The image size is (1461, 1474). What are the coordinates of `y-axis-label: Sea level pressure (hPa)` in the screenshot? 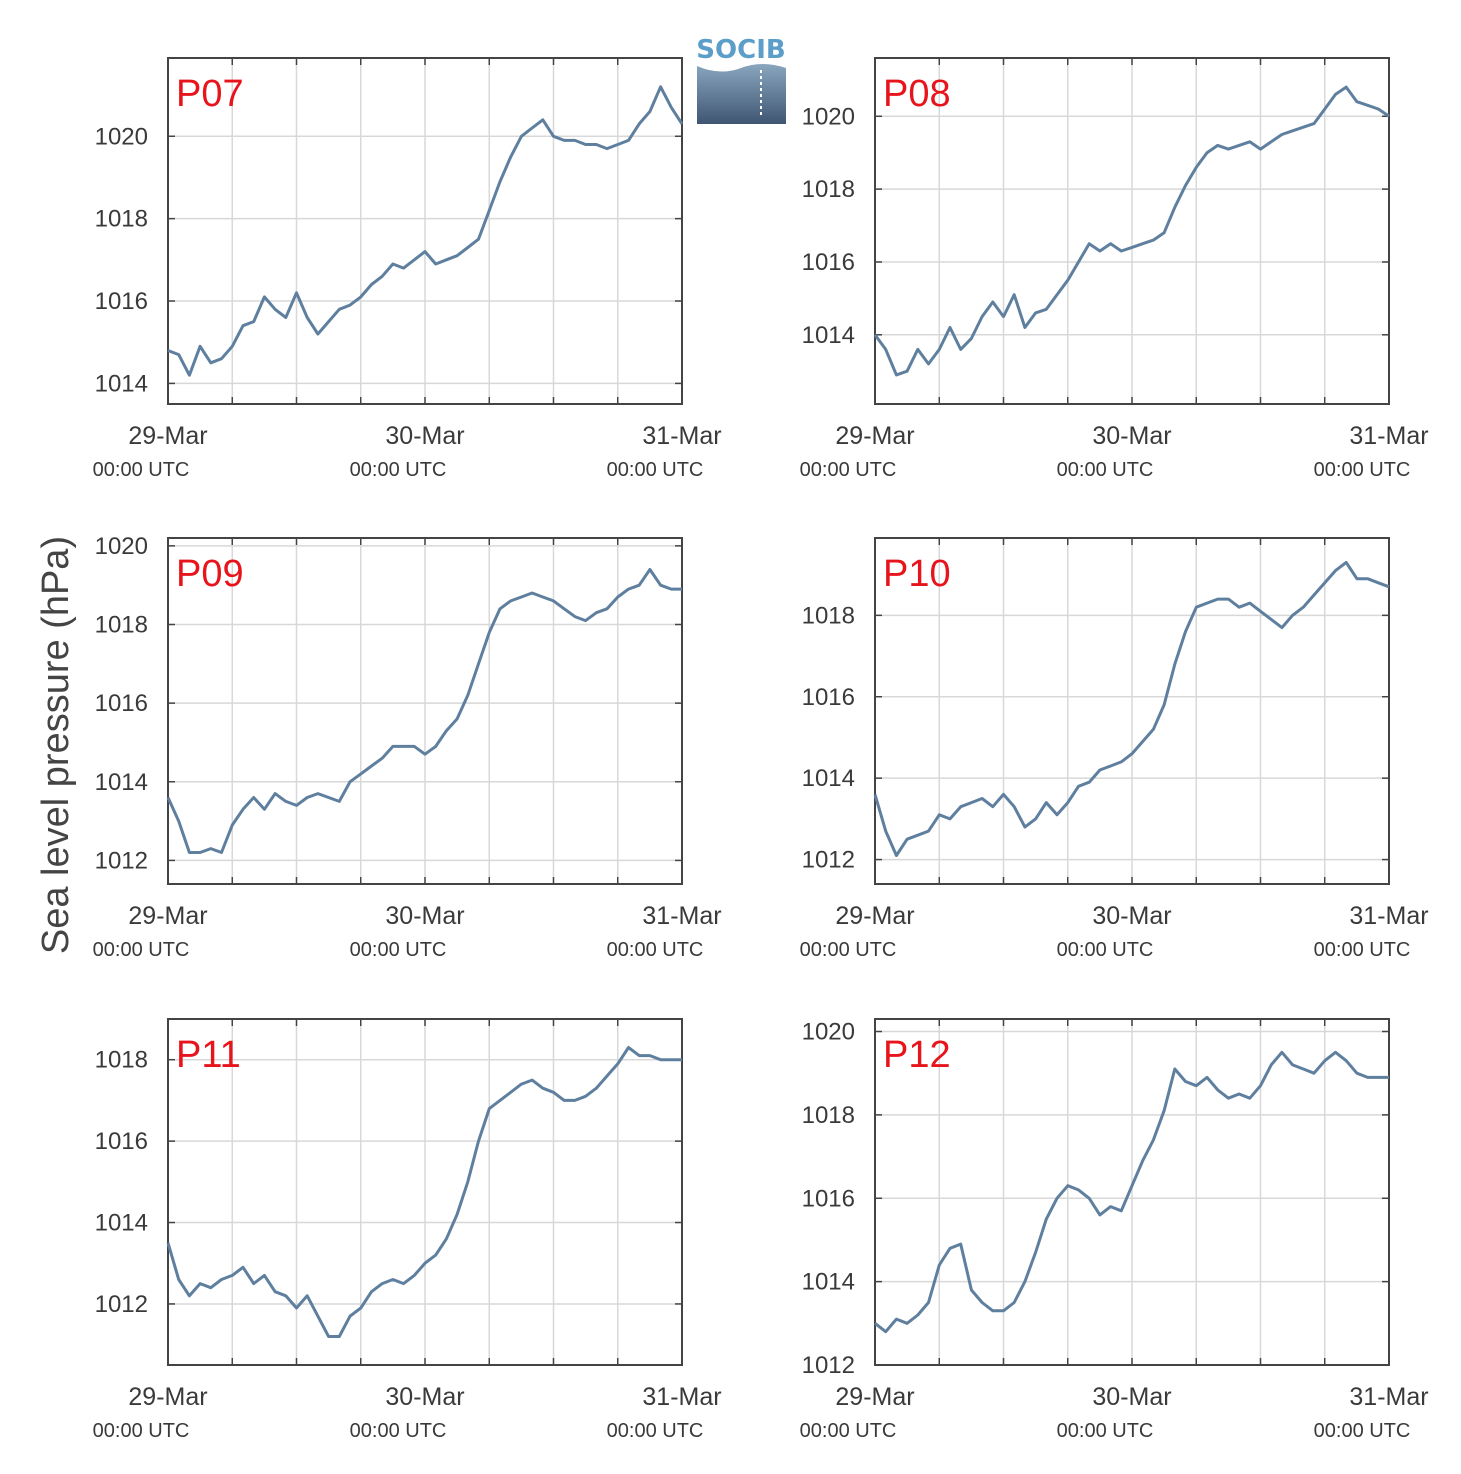 It's located at (56, 745).